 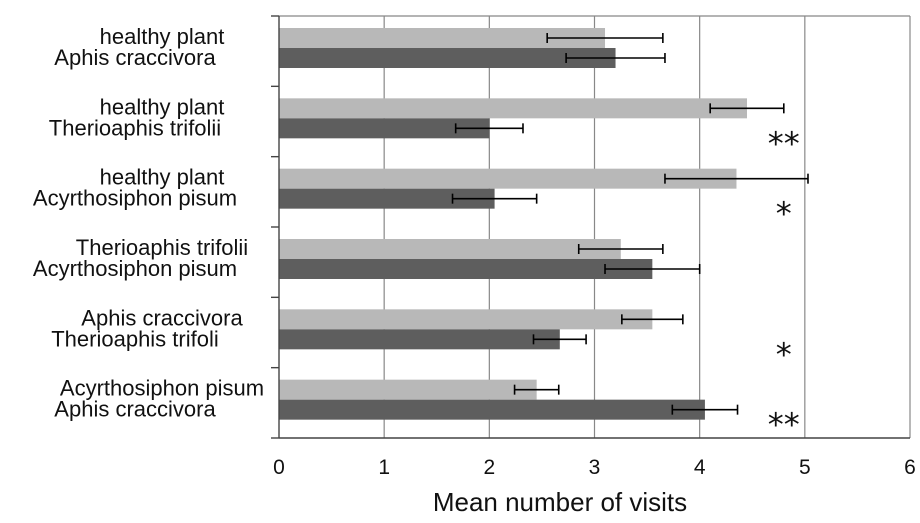 What do you see at coordinates (162, 247) in the screenshot?
I see `category-label-top: Therioaphis trifolii` at bounding box center [162, 247].